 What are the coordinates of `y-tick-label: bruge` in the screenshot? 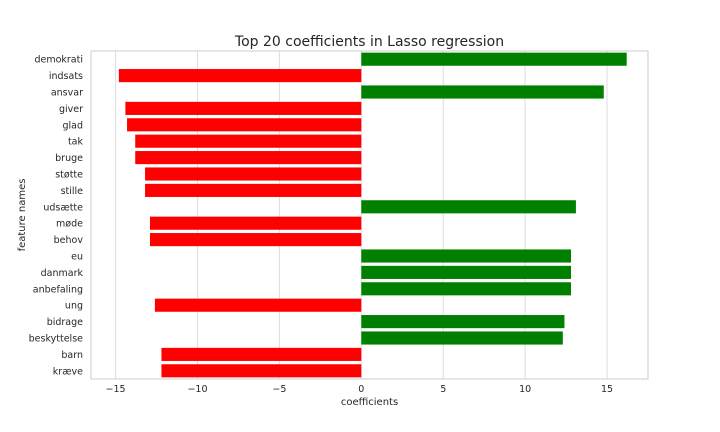 It's located at (69, 158).